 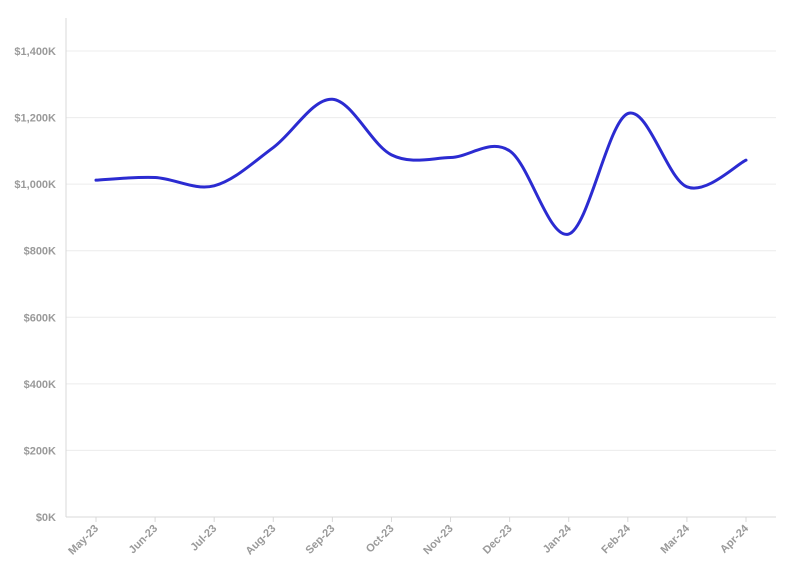 I want to click on y-tick-label: $0K, so click(x=46, y=518).